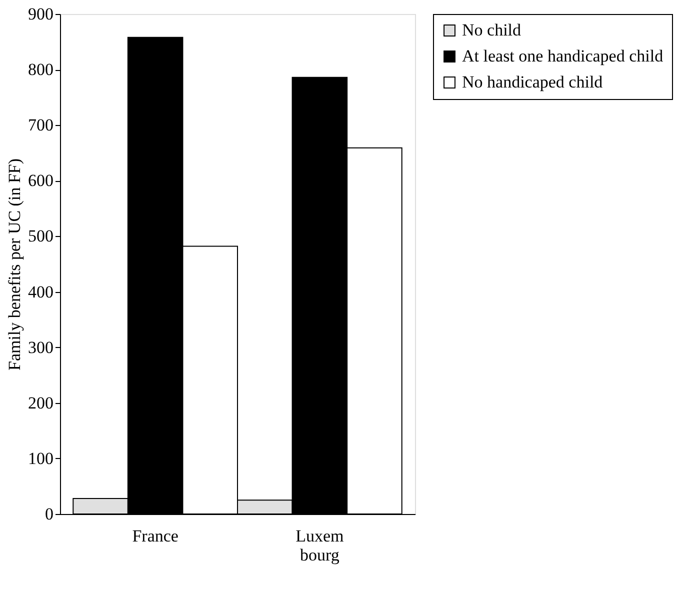  Describe the element at coordinates (41, 180) in the screenshot. I see `y-tick-label: 600` at that location.